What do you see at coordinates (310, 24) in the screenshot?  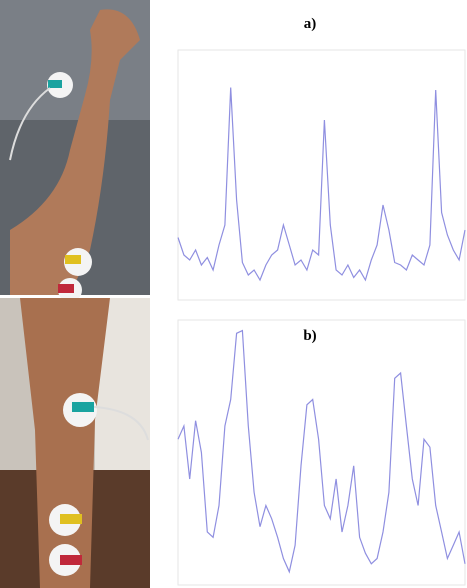 I see `panel-label: a)` at bounding box center [310, 24].